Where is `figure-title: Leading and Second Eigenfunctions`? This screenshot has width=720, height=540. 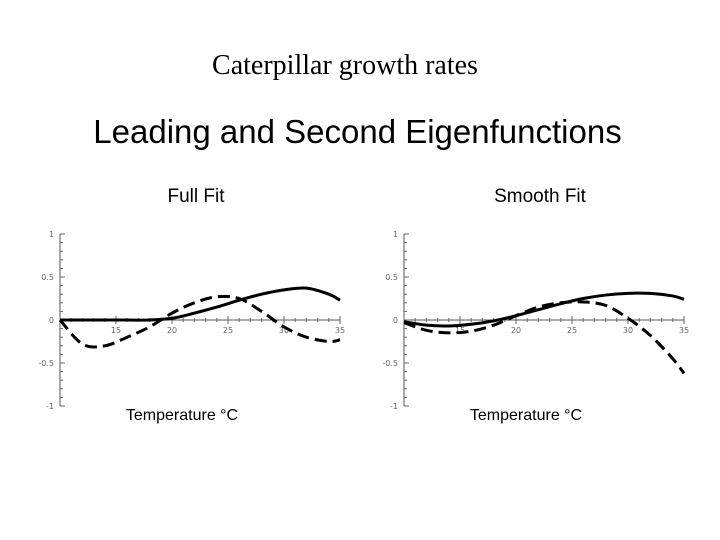
figure-title: Leading and Second Eigenfunctions is located at coordinates (357, 131).